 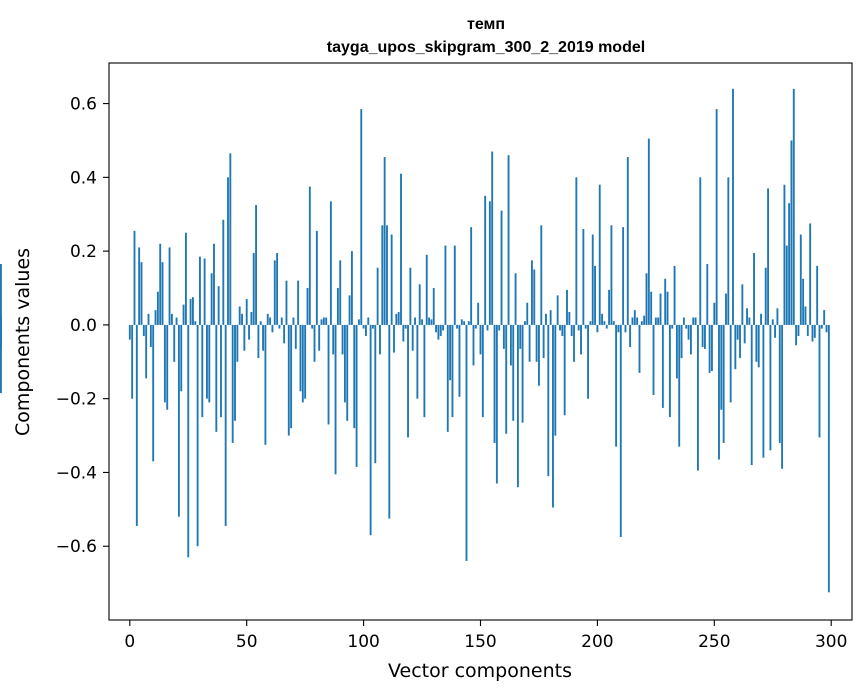 What do you see at coordinates (83, 178) in the screenshot?
I see `y-tick-label: 0.4` at bounding box center [83, 178].